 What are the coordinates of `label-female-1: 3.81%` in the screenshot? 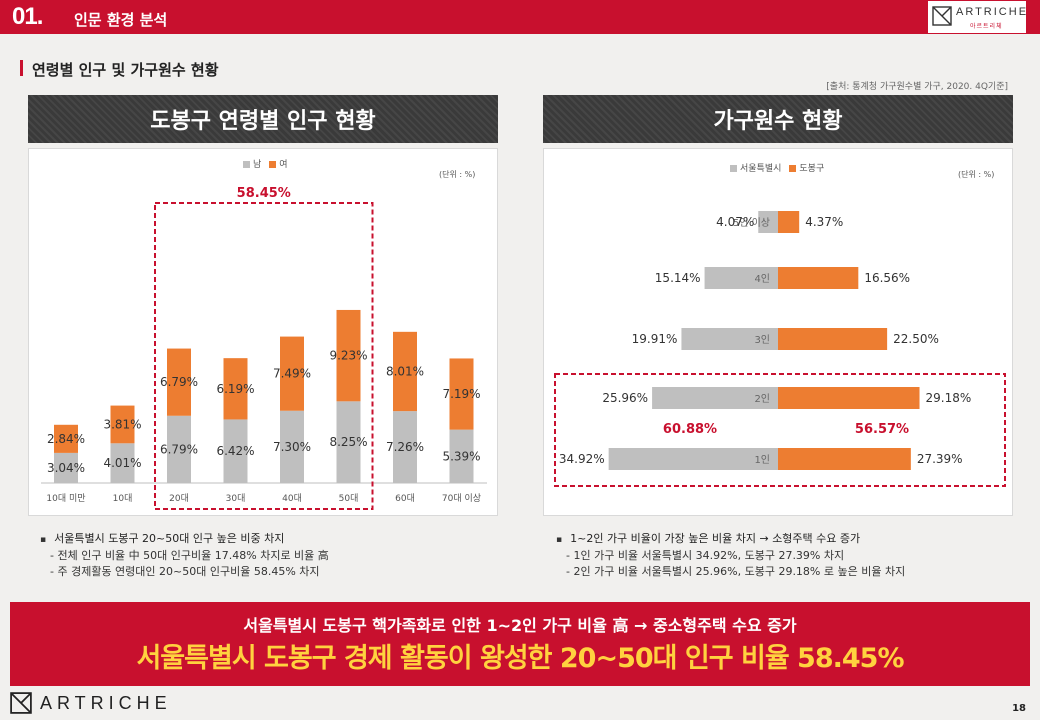 It's located at (122, 424).